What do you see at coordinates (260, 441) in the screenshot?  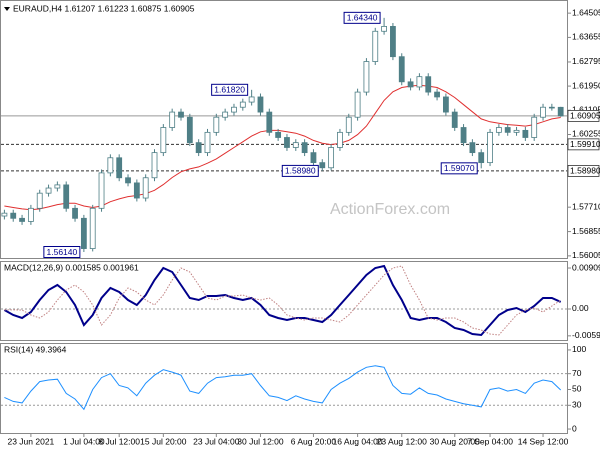 I see `x-tick-label: 30 Jul 12:00` at bounding box center [260, 441].